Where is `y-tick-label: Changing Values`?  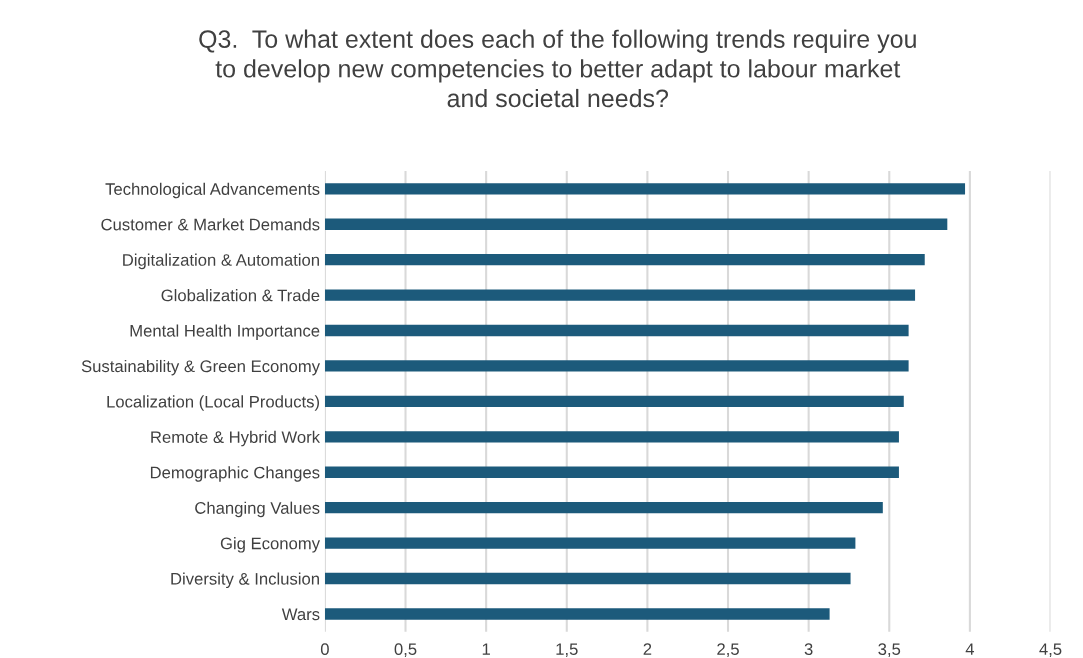
y-tick-label: Changing Values is located at coordinates (257, 509).